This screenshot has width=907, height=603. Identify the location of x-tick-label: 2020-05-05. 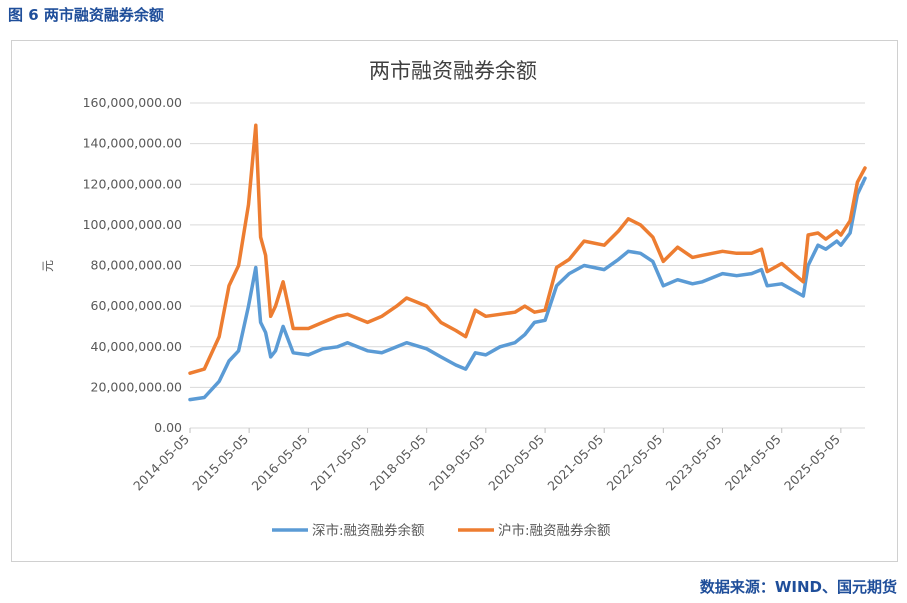
(516, 463).